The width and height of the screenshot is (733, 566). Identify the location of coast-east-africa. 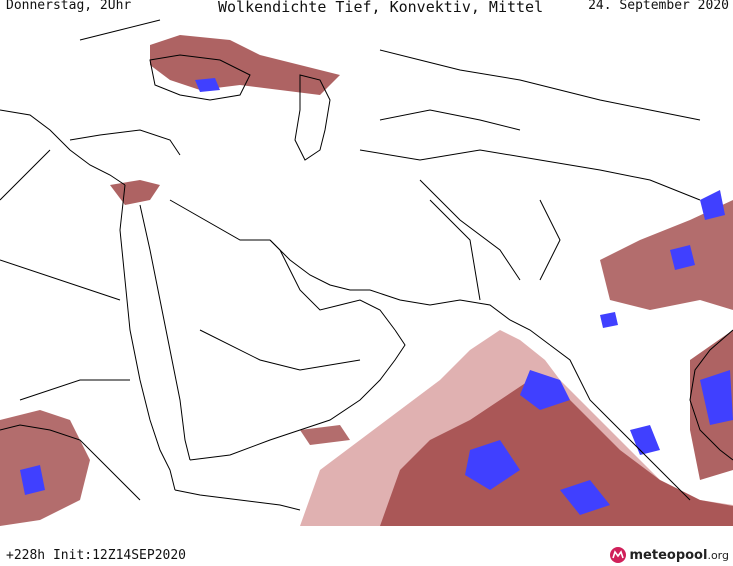
(70, 462).